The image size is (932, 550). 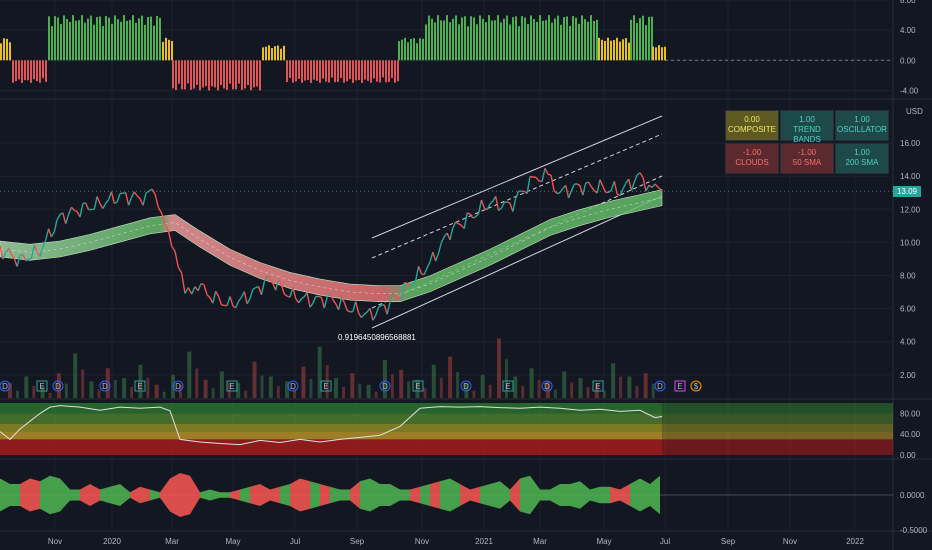 What do you see at coordinates (910, 434) in the screenshot?
I see `oscillator-y-tick: 40.00` at bounding box center [910, 434].